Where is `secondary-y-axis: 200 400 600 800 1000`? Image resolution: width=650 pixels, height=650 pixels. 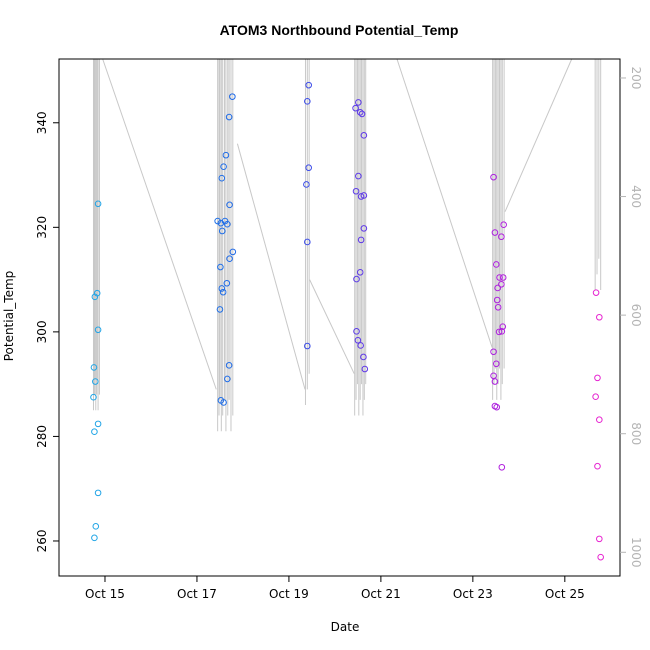 secondary-y-axis: 200 400 600 800 1000 is located at coordinates (631, 317).